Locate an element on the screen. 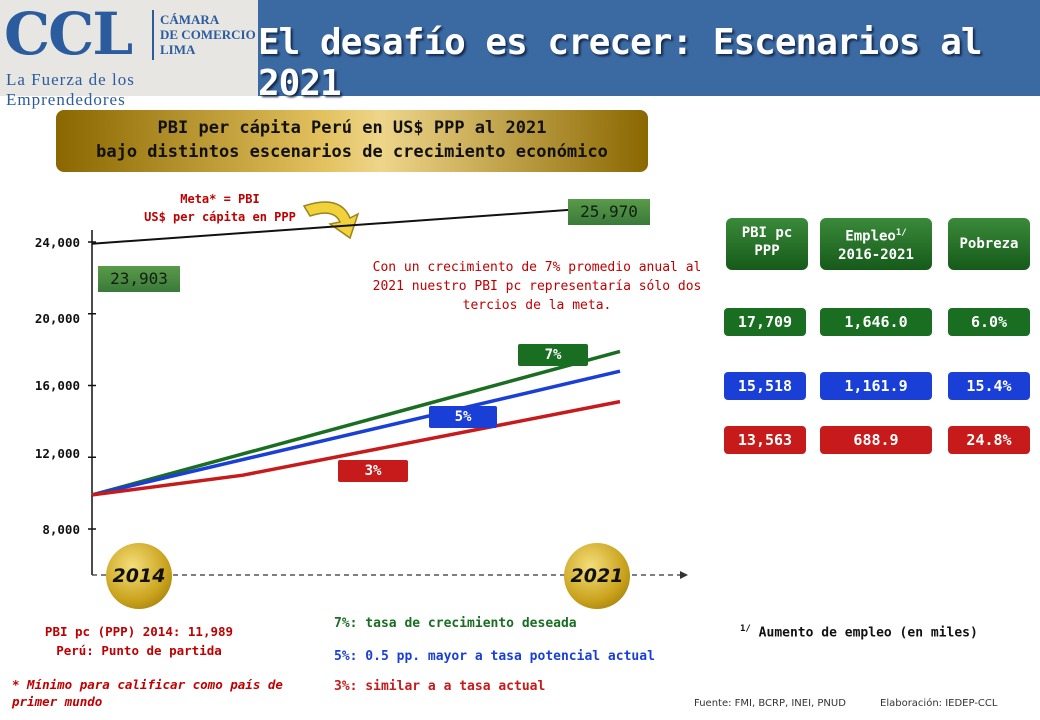 This screenshot has width=1040, height=720. header-empleo-label: Empleo is located at coordinates (870, 236).